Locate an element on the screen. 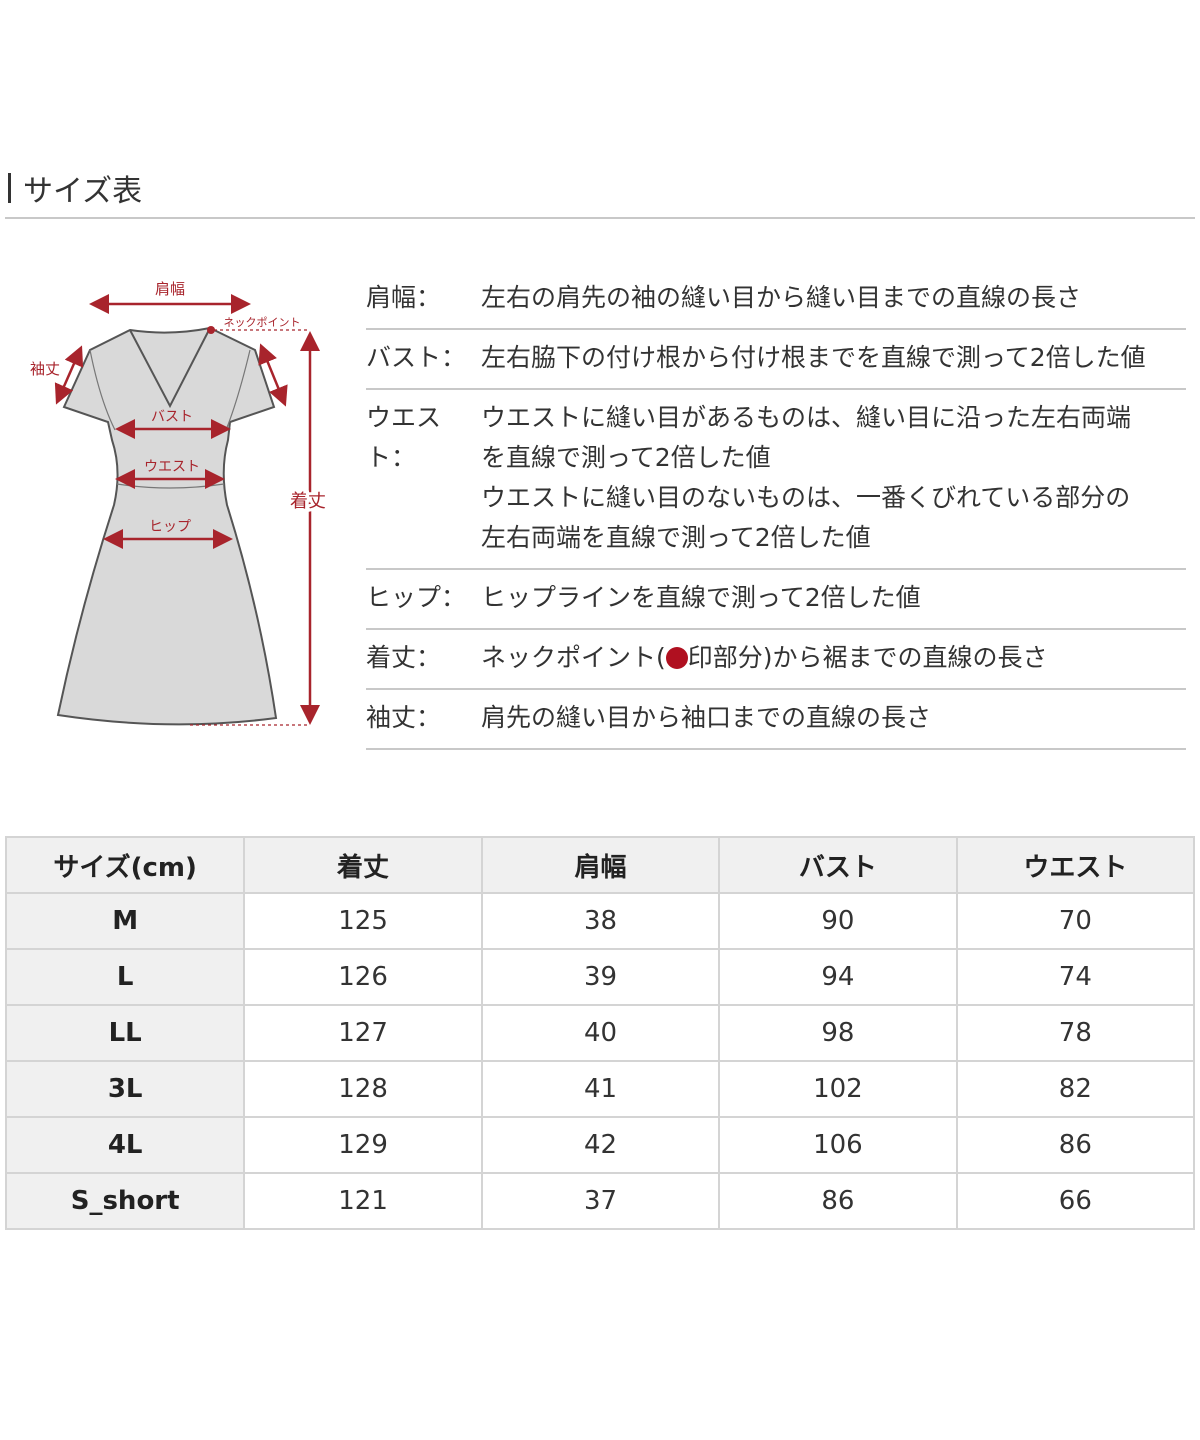 This screenshot has width=1200, height=1440. value-cell: 94 is located at coordinates (838, 977).